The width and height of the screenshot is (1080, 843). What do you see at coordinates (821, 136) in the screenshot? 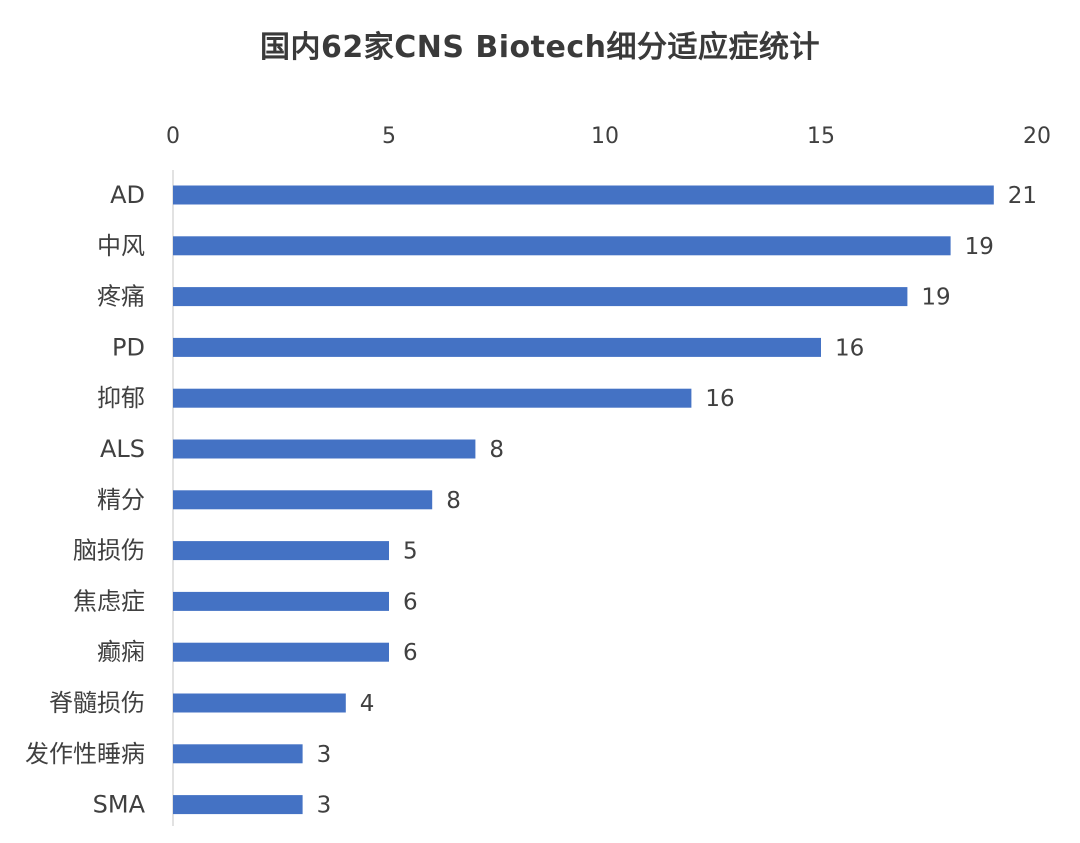
I see `x-tick-label: 15` at bounding box center [821, 136].